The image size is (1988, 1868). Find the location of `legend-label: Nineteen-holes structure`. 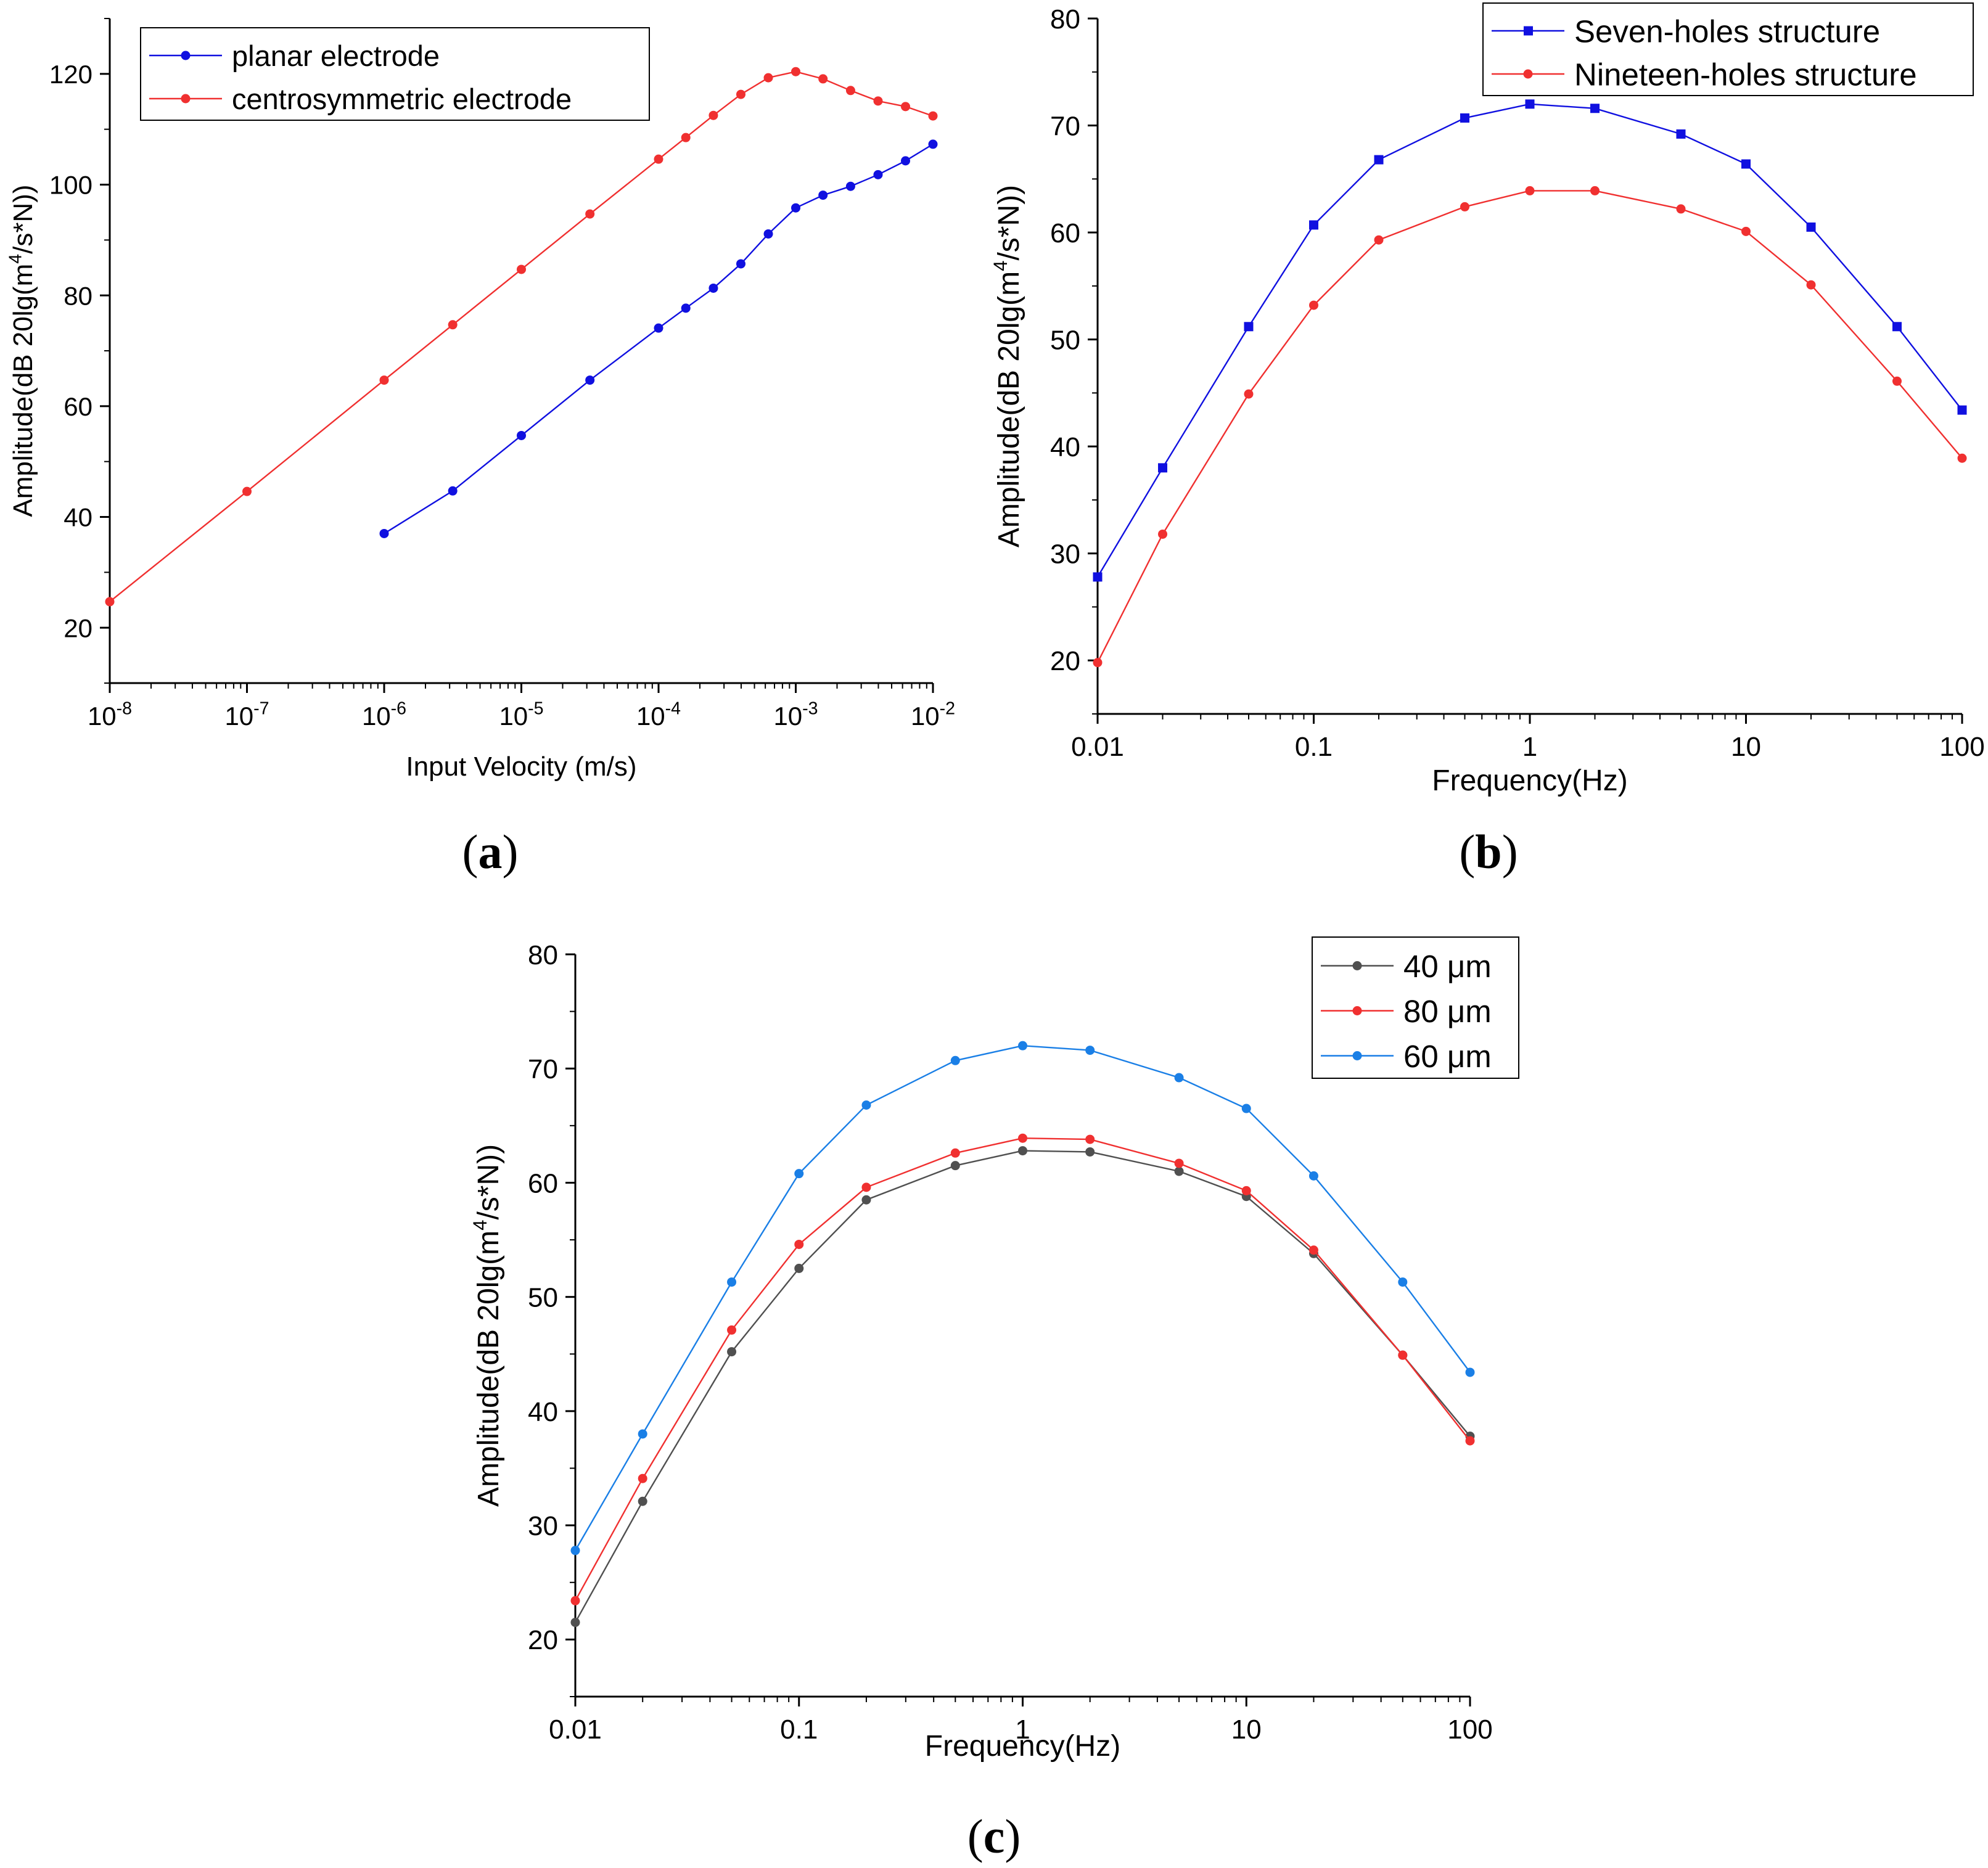

legend-label: Nineteen-holes structure is located at coordinates (1745, 74).